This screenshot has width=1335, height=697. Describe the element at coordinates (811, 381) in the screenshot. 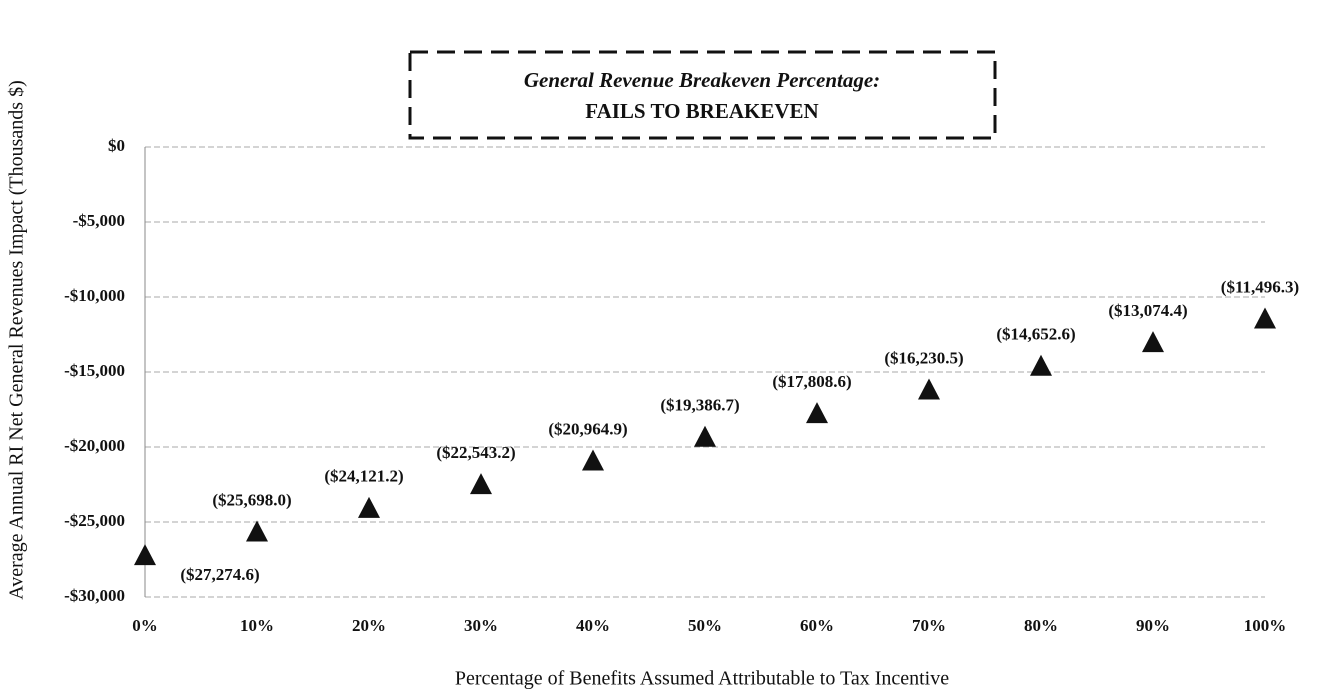

I see `data-label: ($17,808.6)` at that location.